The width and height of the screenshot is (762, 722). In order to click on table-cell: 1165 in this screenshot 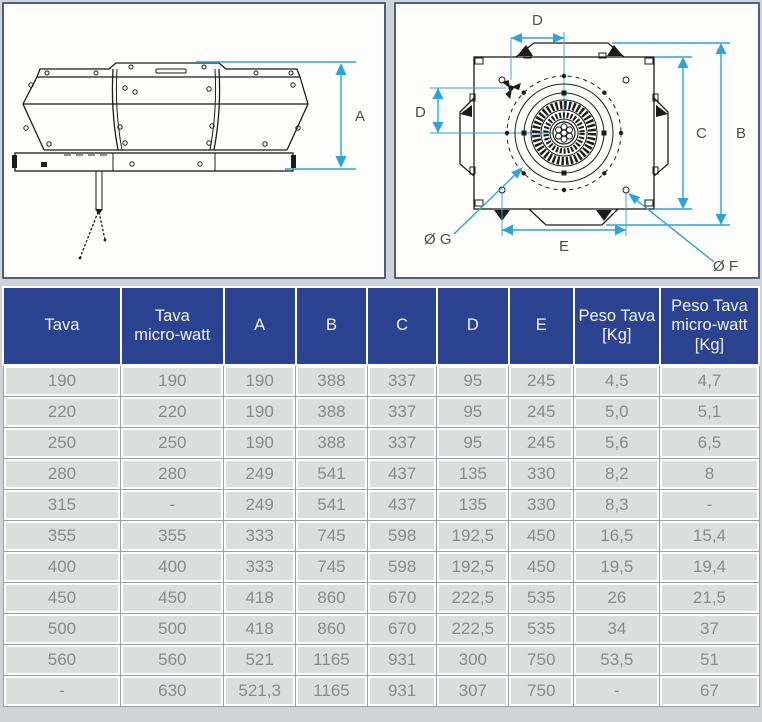, I will do `click(331, 660)`.